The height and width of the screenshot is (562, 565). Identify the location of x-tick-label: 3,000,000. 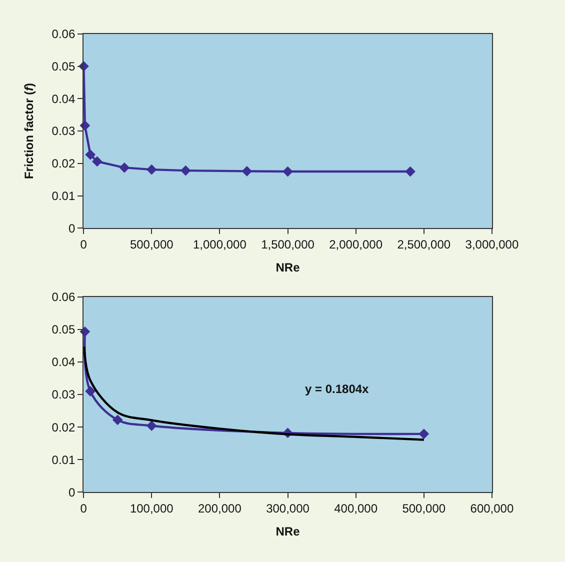
(492, 245).